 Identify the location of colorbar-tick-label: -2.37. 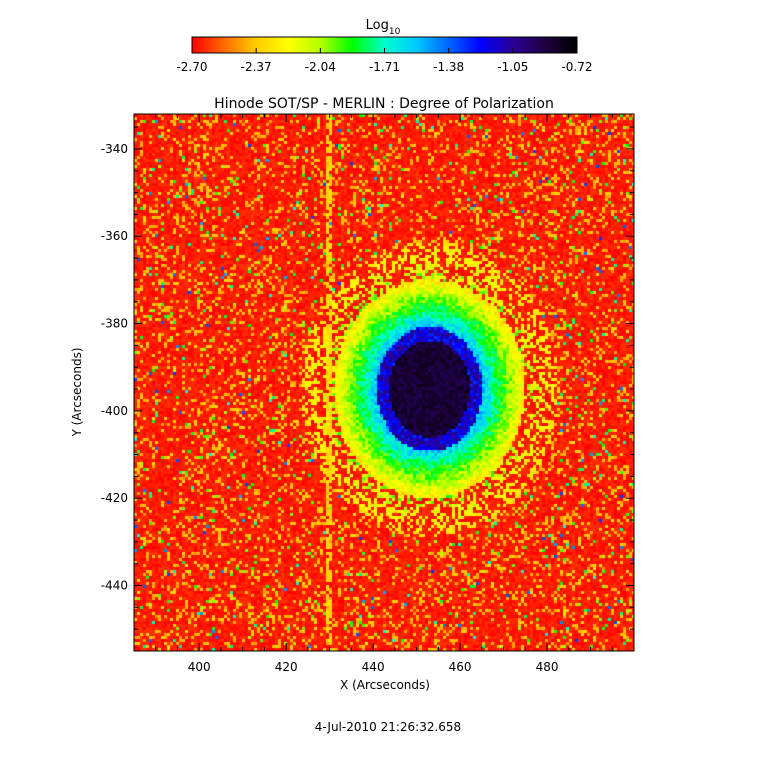
(256, 67).